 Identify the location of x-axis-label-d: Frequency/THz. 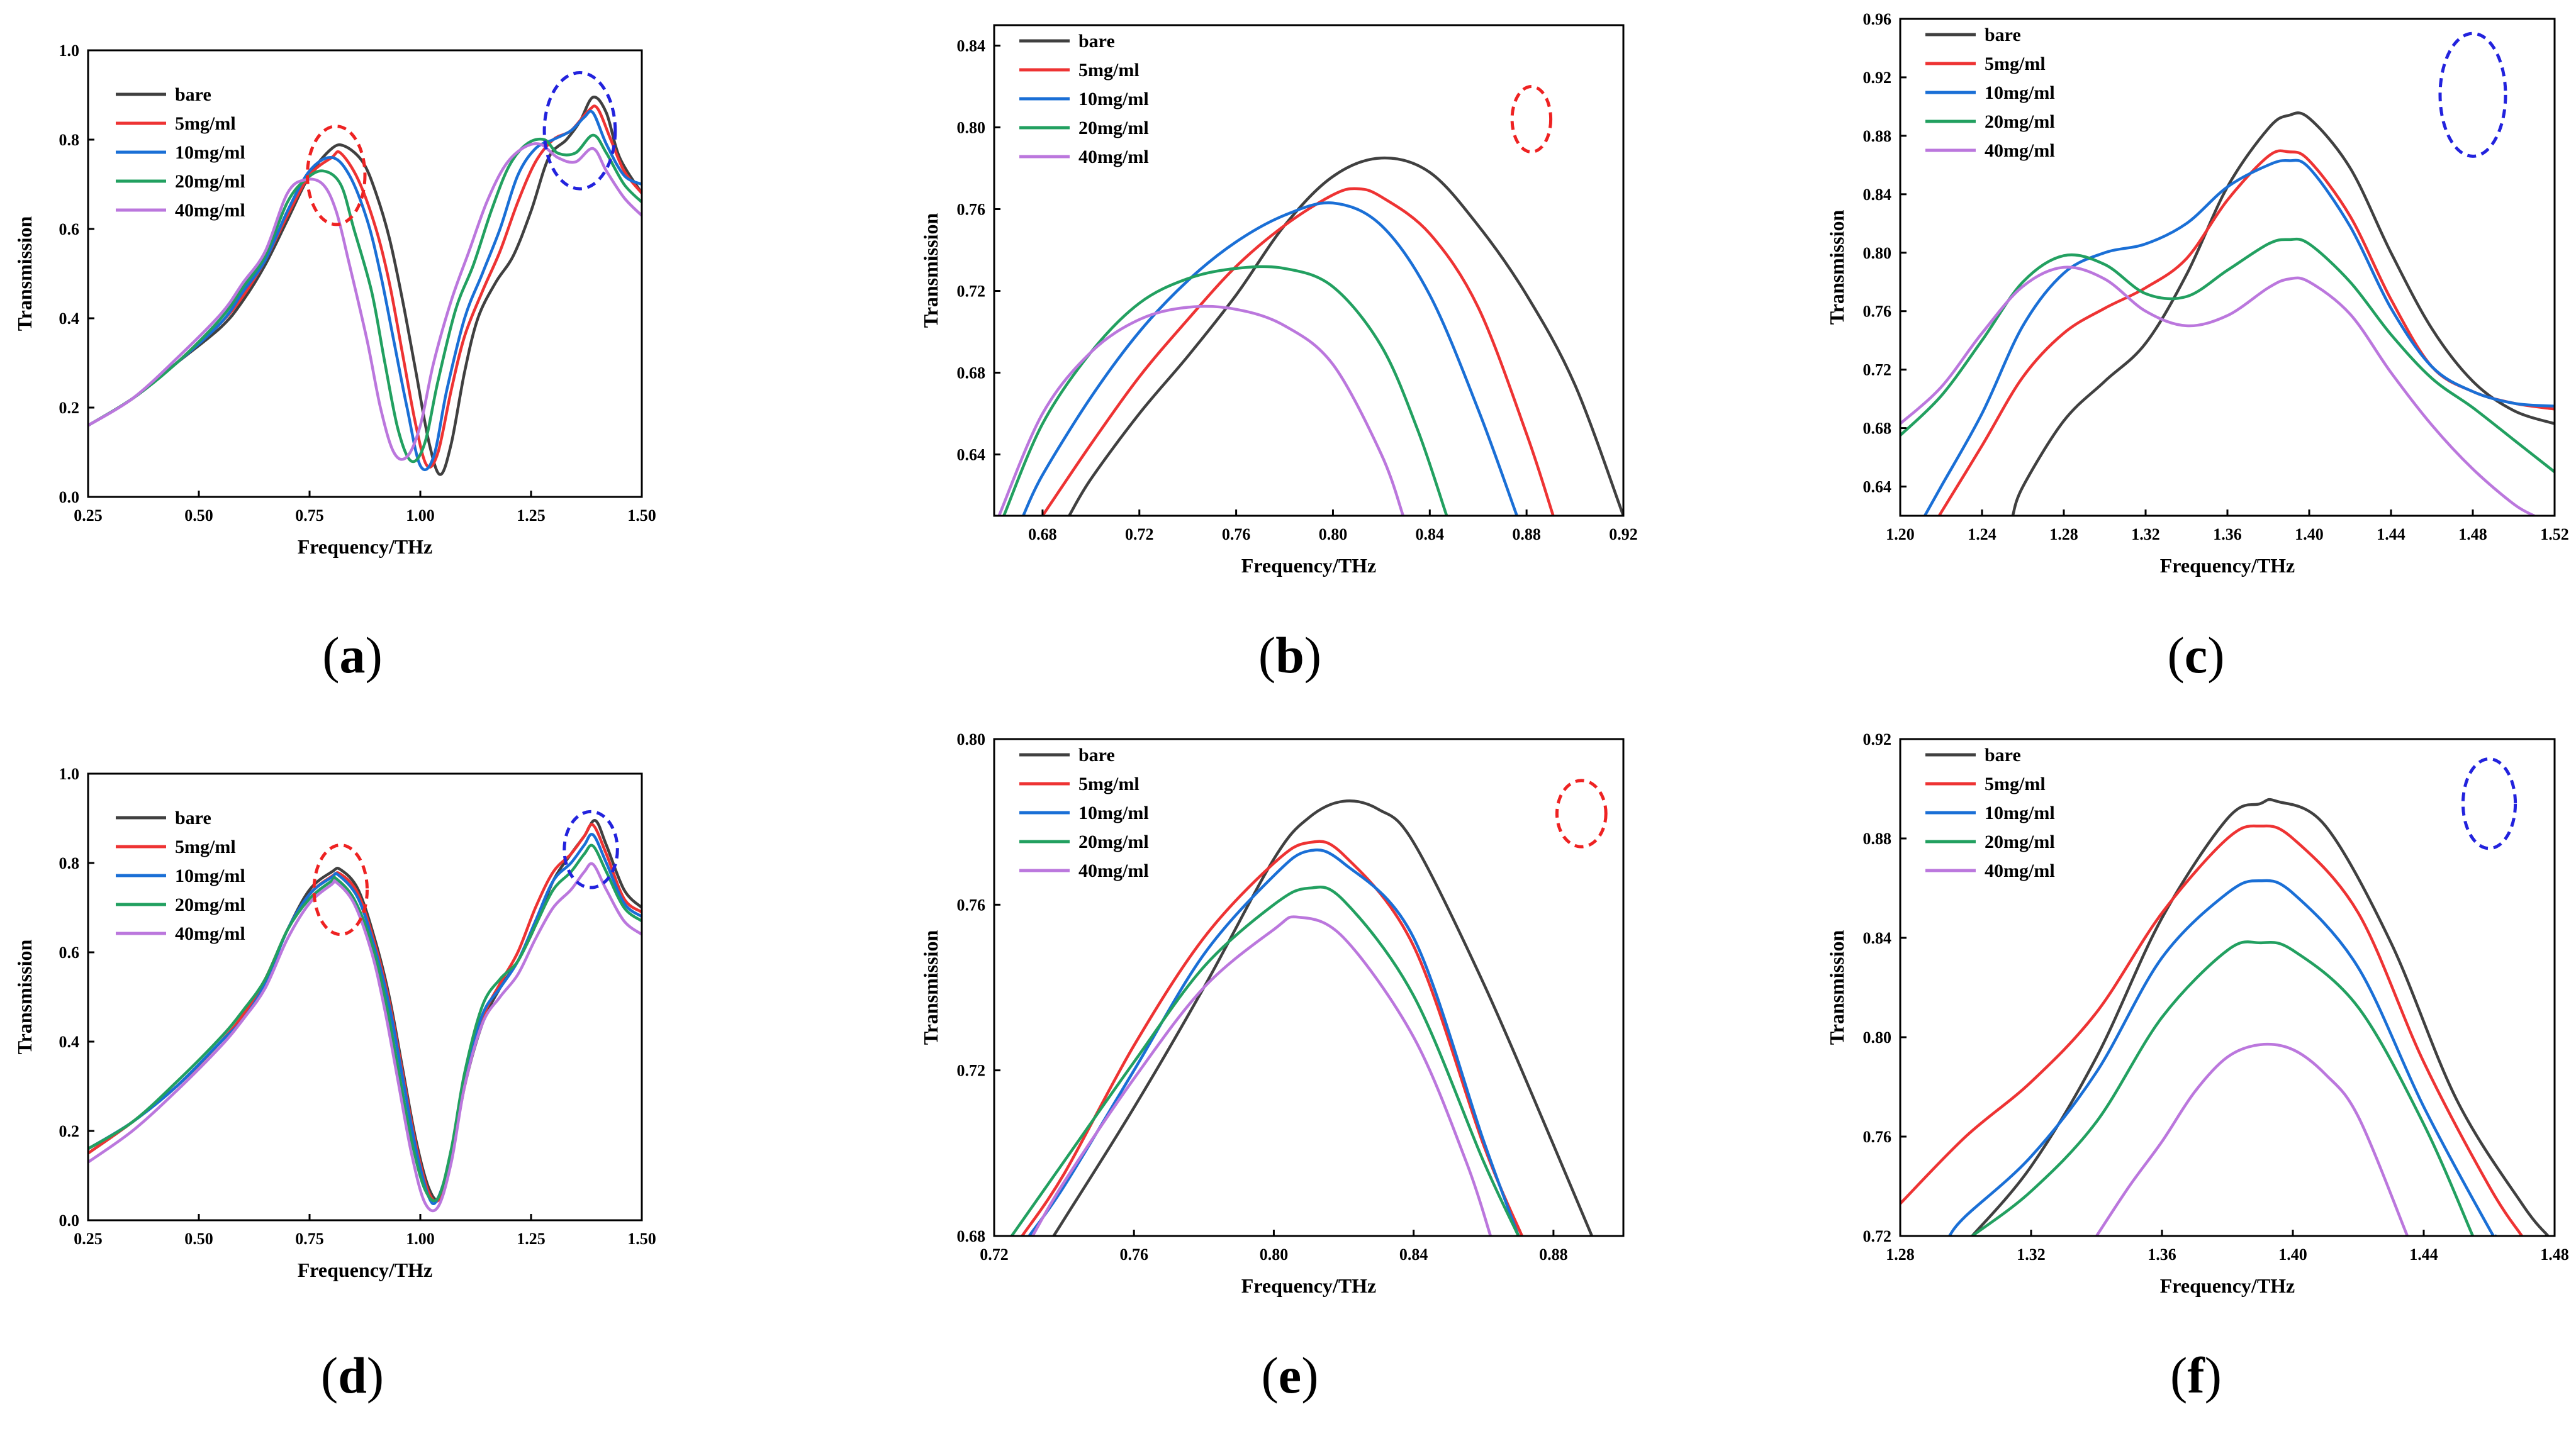
(365, 1270).